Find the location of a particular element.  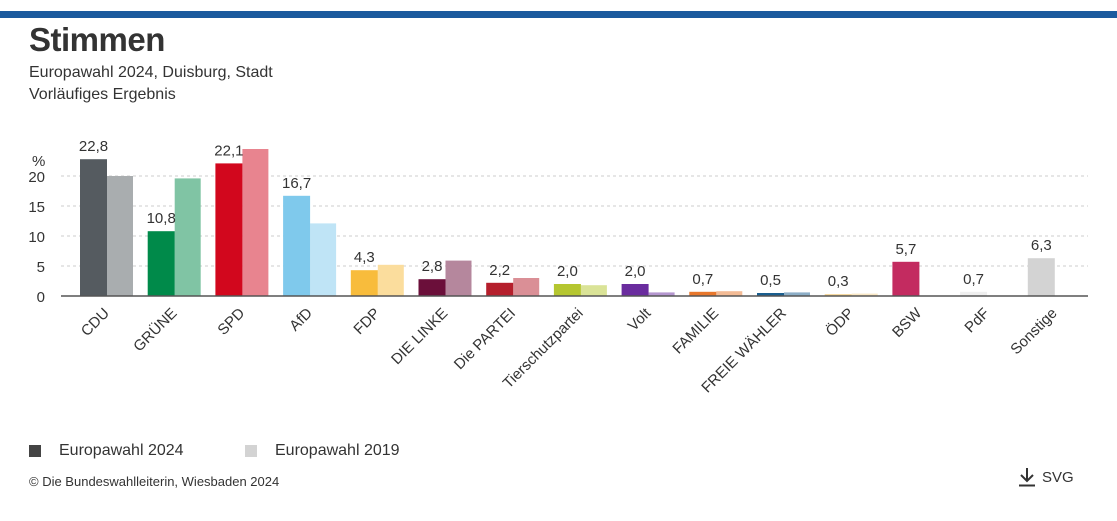

data-label-2024: 0,5 is located at coordinates (770, 280).